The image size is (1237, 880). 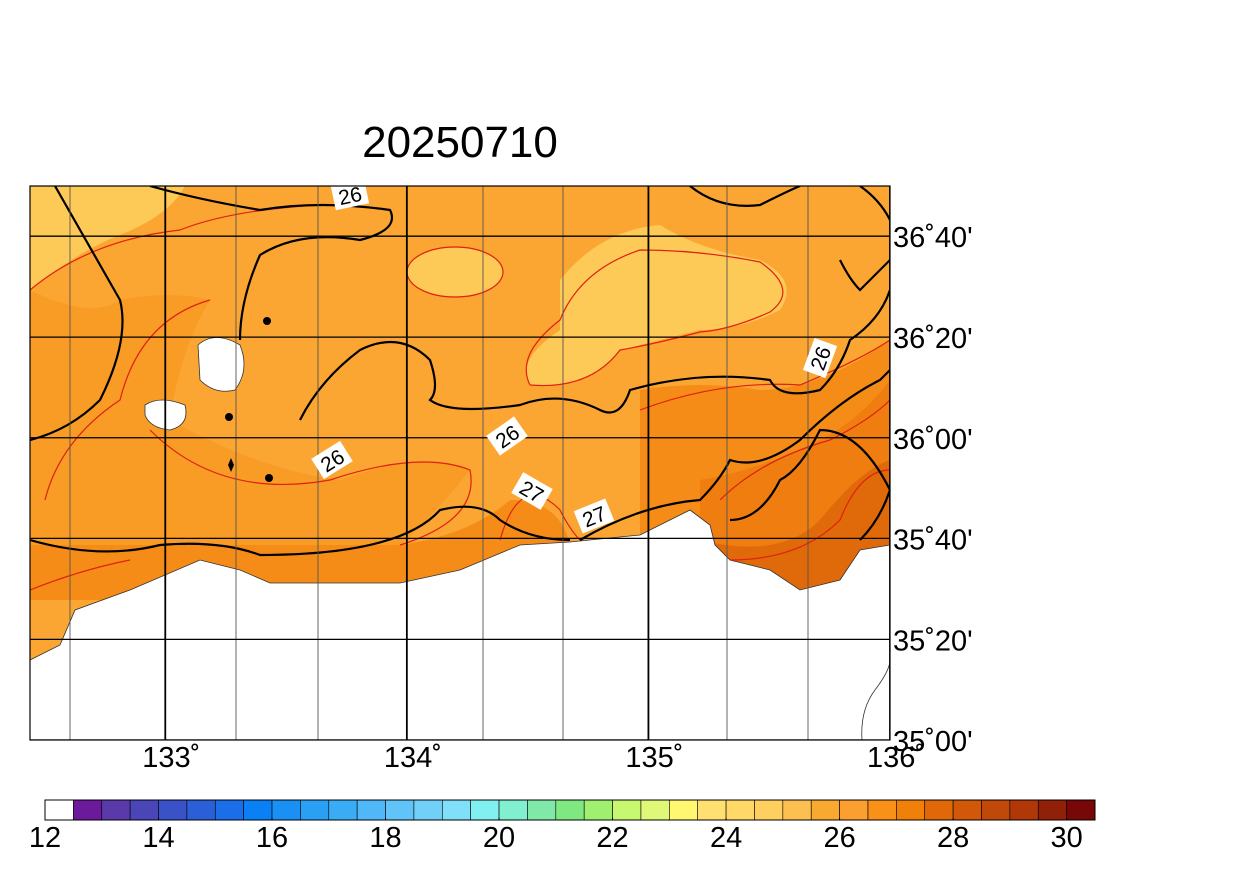 I want to click on lon-tick-label: 135˚, so click(x=654, y=758).